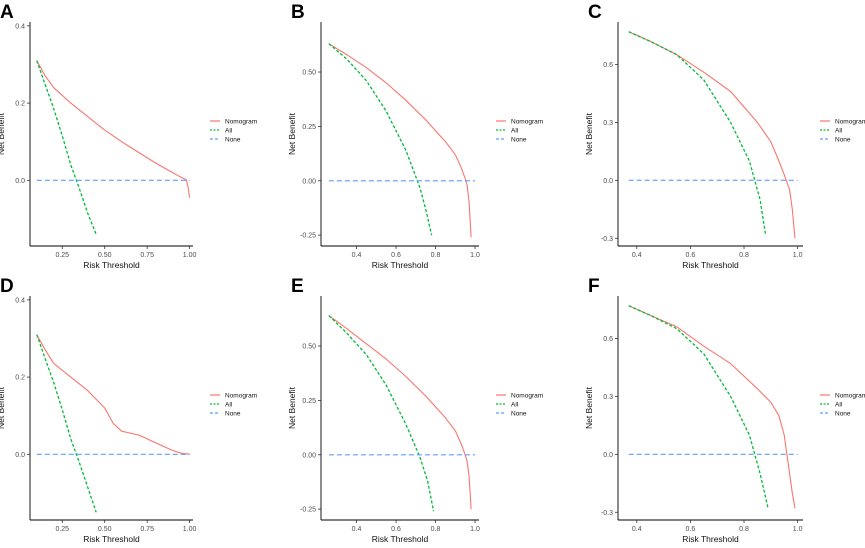 This screenshot has height=548, width=865. What do you see at coordinates (298, 12) in the screenshot?
I see `panel-letter: B` at bounding box center [298, 12].